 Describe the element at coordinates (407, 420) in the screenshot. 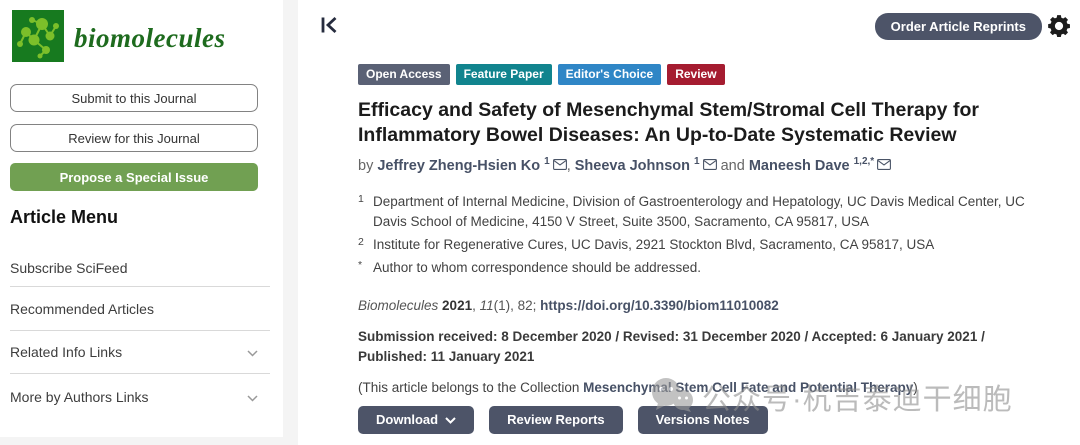

I see `download-label: Download` at that location.